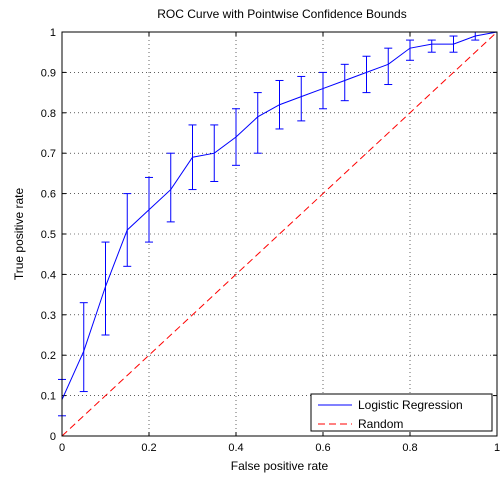 This screenshot has height=481, width=503. Describe the element at coordinates (48, 397) in the screenshot. I see `y-tick-label: 0.1` at that location.